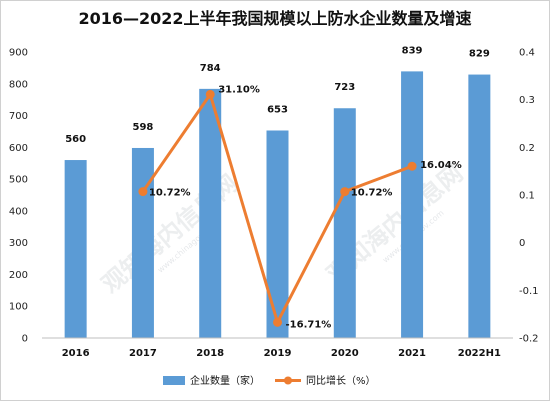  What do you see at coordinates (479, 54) in the screenshot?
I see `bar-label-2022H1: 829` at bounding box center [479, 54].